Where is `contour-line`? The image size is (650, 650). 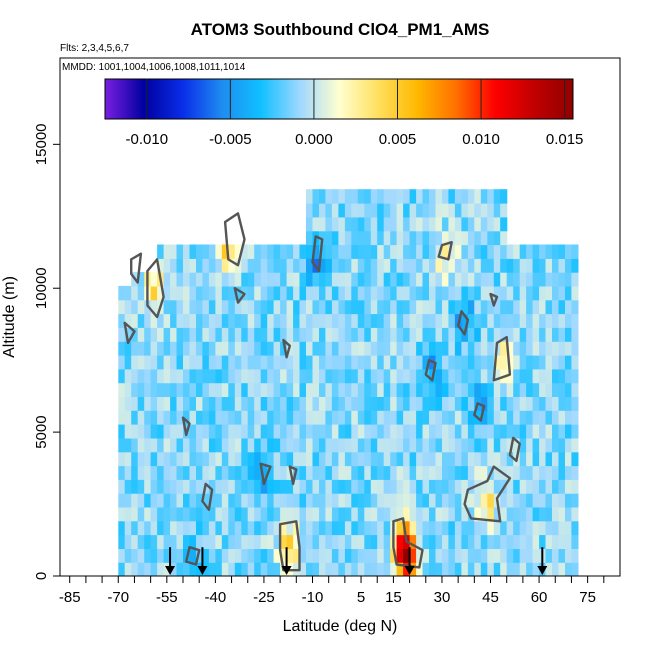
contour-line is located at coordinates (430, 370).